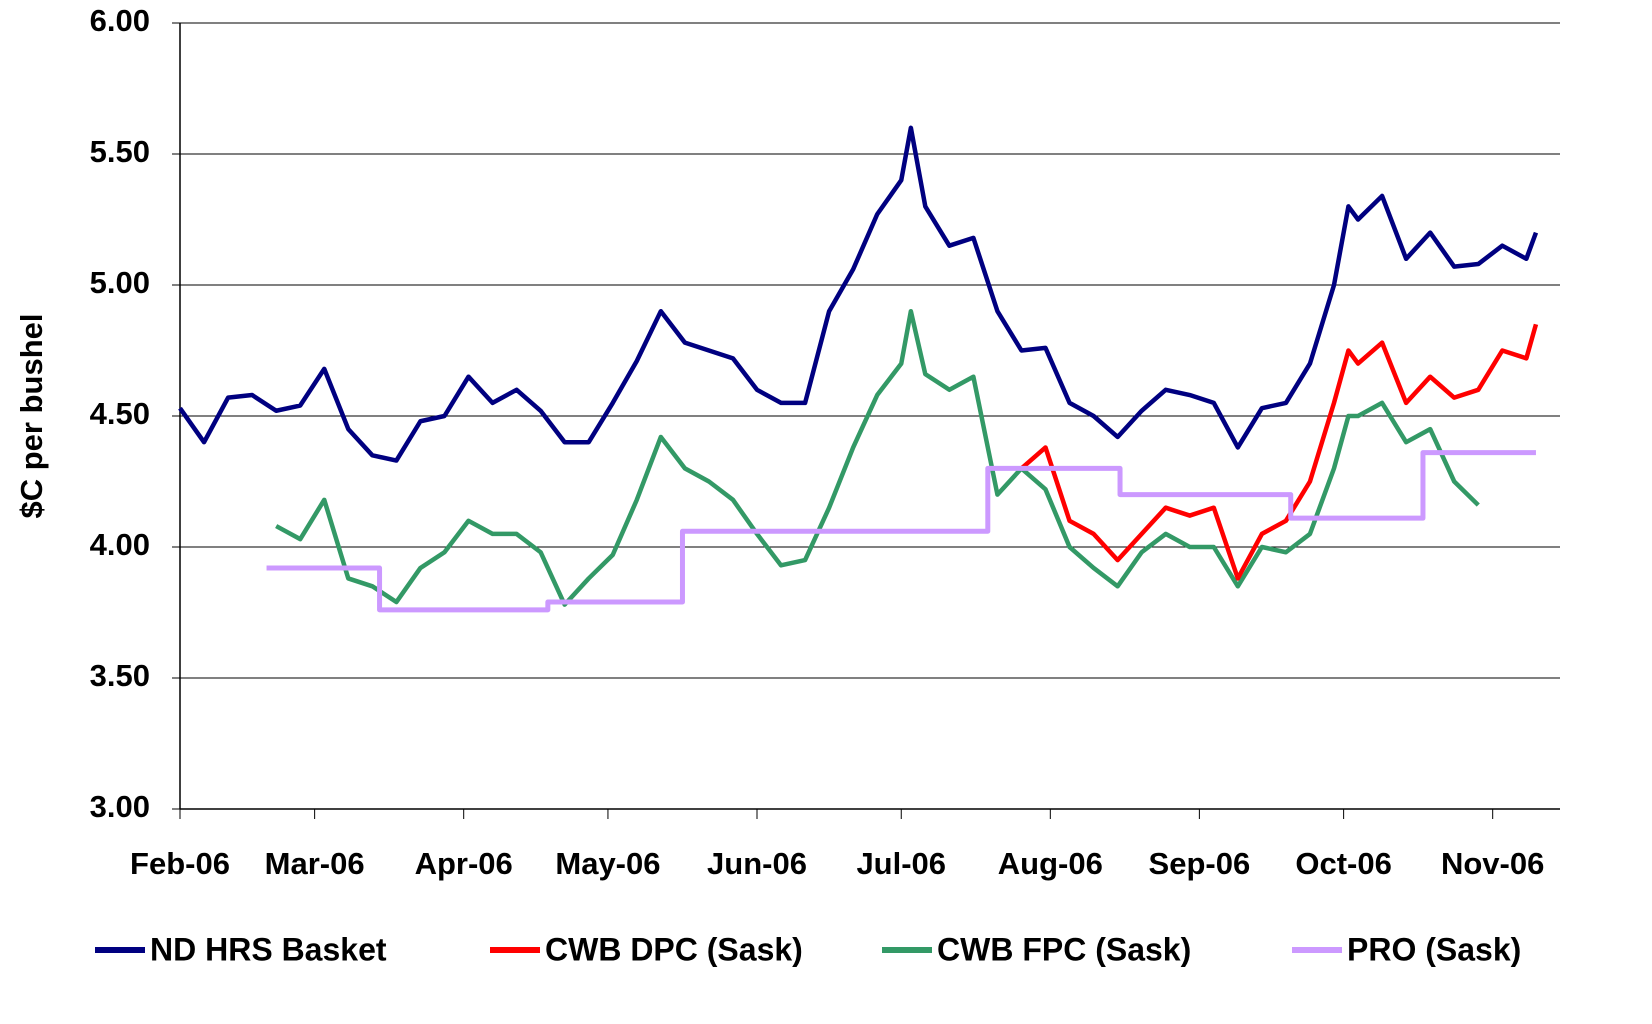 This screenshot has width=1652, height=1024. I want to click on y-tick-label: 6.00, so click(120, 20).